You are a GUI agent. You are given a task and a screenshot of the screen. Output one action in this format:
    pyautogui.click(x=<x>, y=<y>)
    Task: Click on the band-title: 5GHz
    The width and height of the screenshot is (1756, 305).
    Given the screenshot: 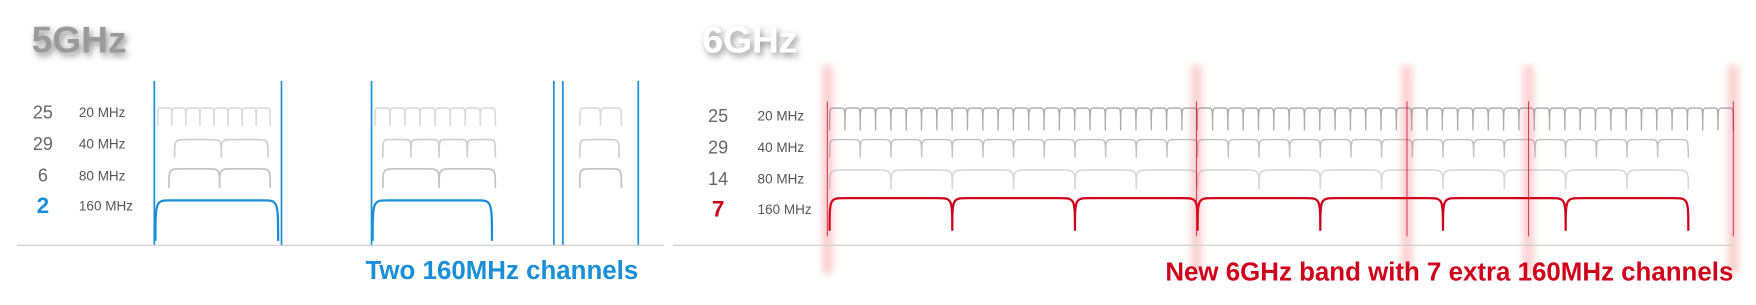 What is the action you would take?
    pyautogui.click(x=79, y=40)
    